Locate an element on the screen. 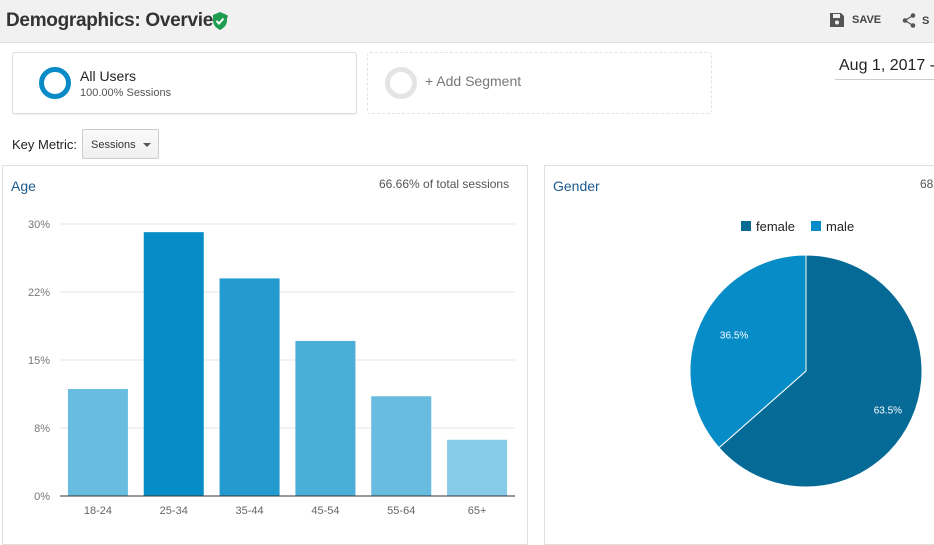 This screenshot has height=545, width=934. legend-label: female is located at coordinates (775, 226).